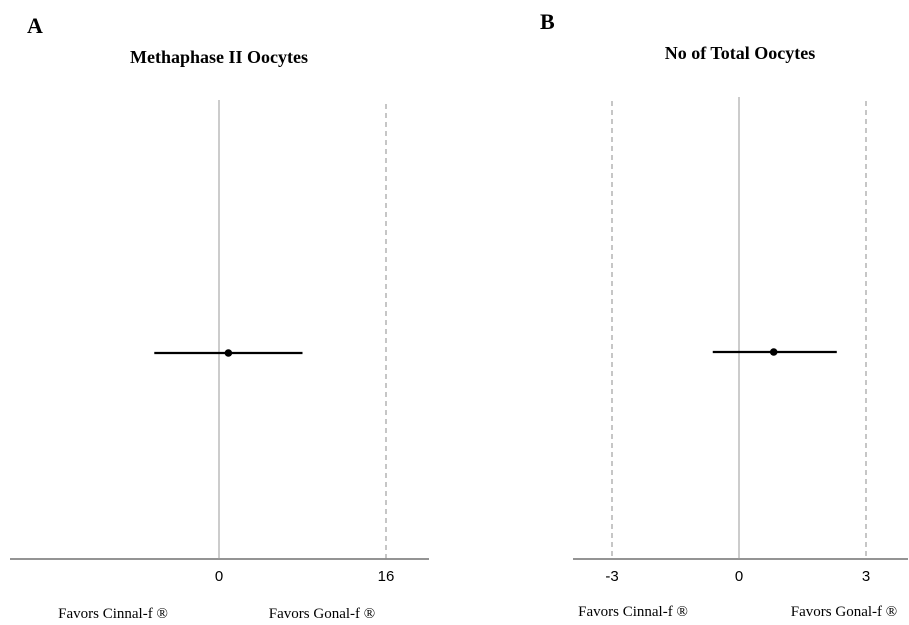 This screenshot has width=909, height=625. What do you see at coordinates (305, 576) in the screenshot?
I see `panel-a-x-ticks: 0 16` at bounding box center [305, 576].